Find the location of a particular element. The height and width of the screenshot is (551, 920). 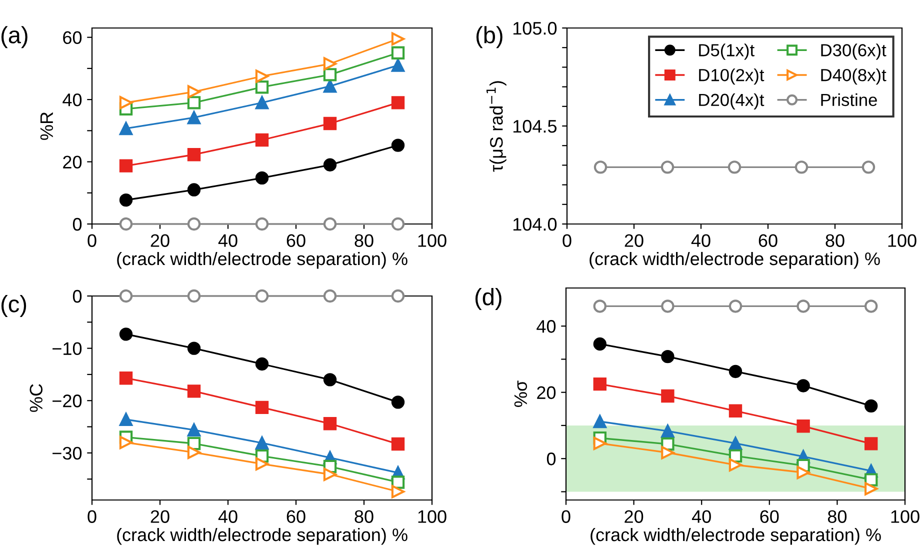

y-tick-label: −10 is located at coordinates (67, 349).